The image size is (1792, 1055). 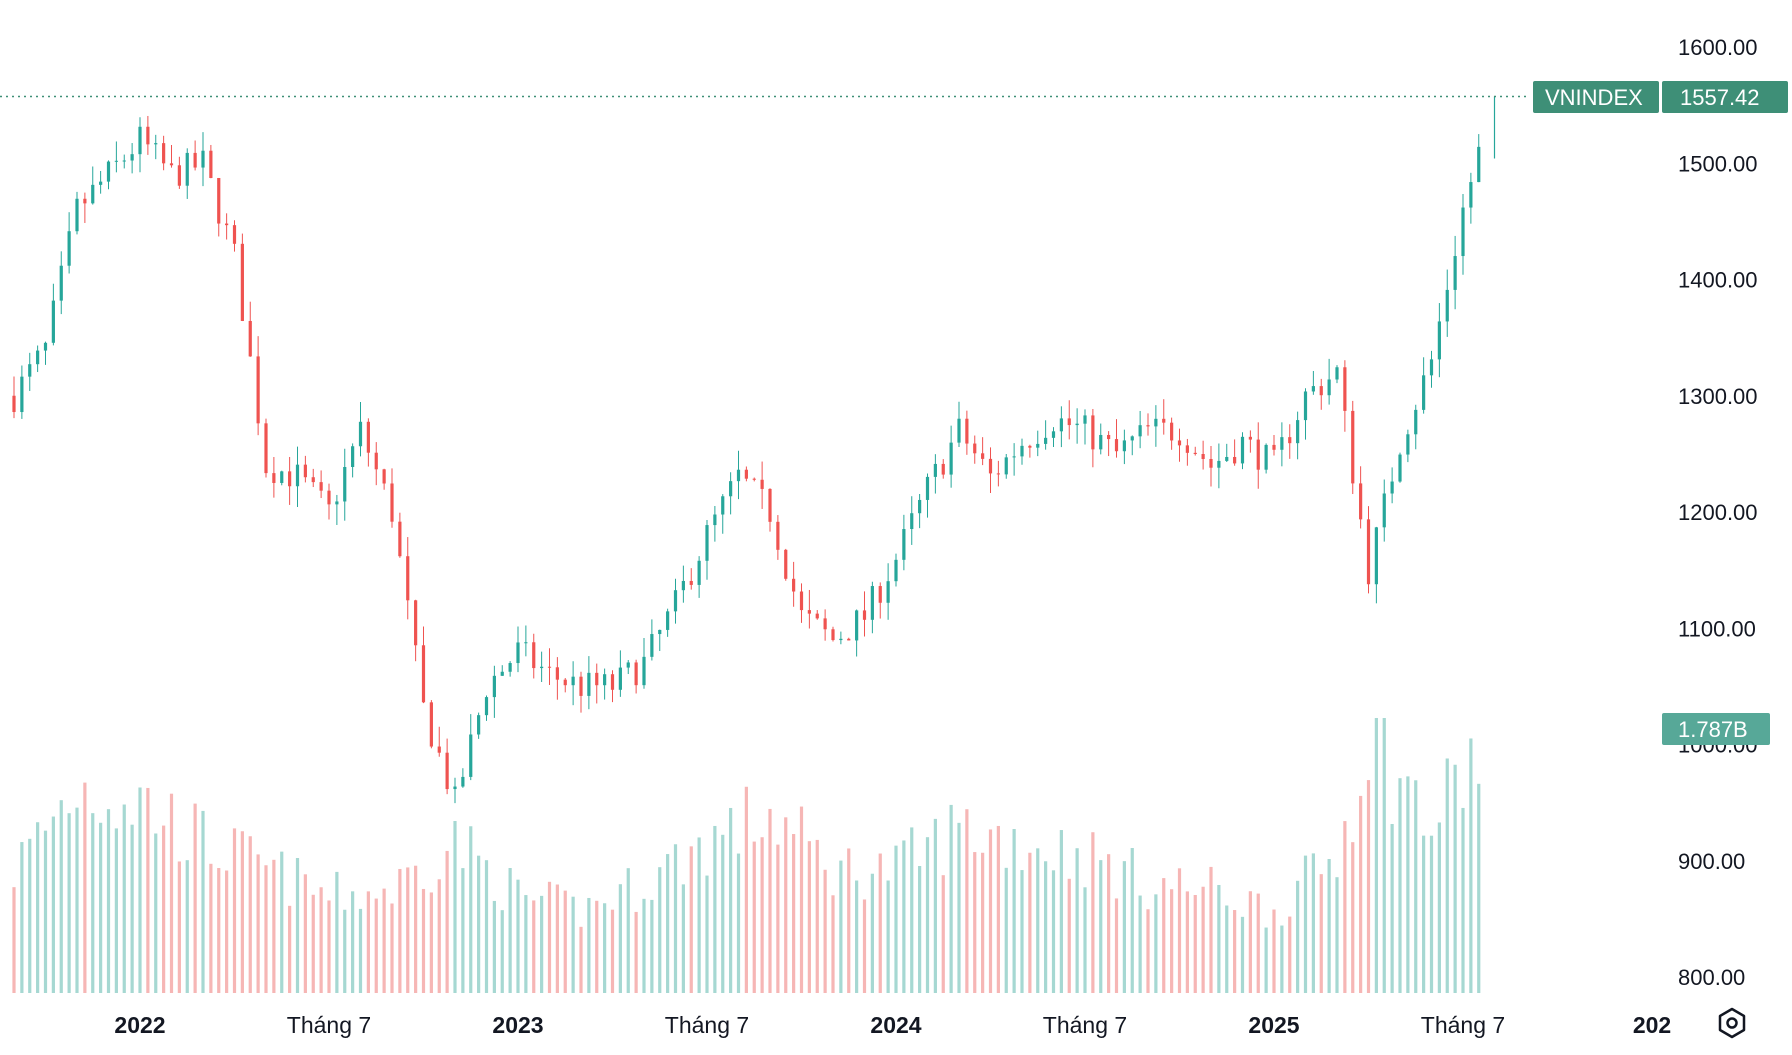 What do you see at coordinates (1716, 729) in the screenshot?
I see `volume-tag-bg` at bounding box center [1716, 729].